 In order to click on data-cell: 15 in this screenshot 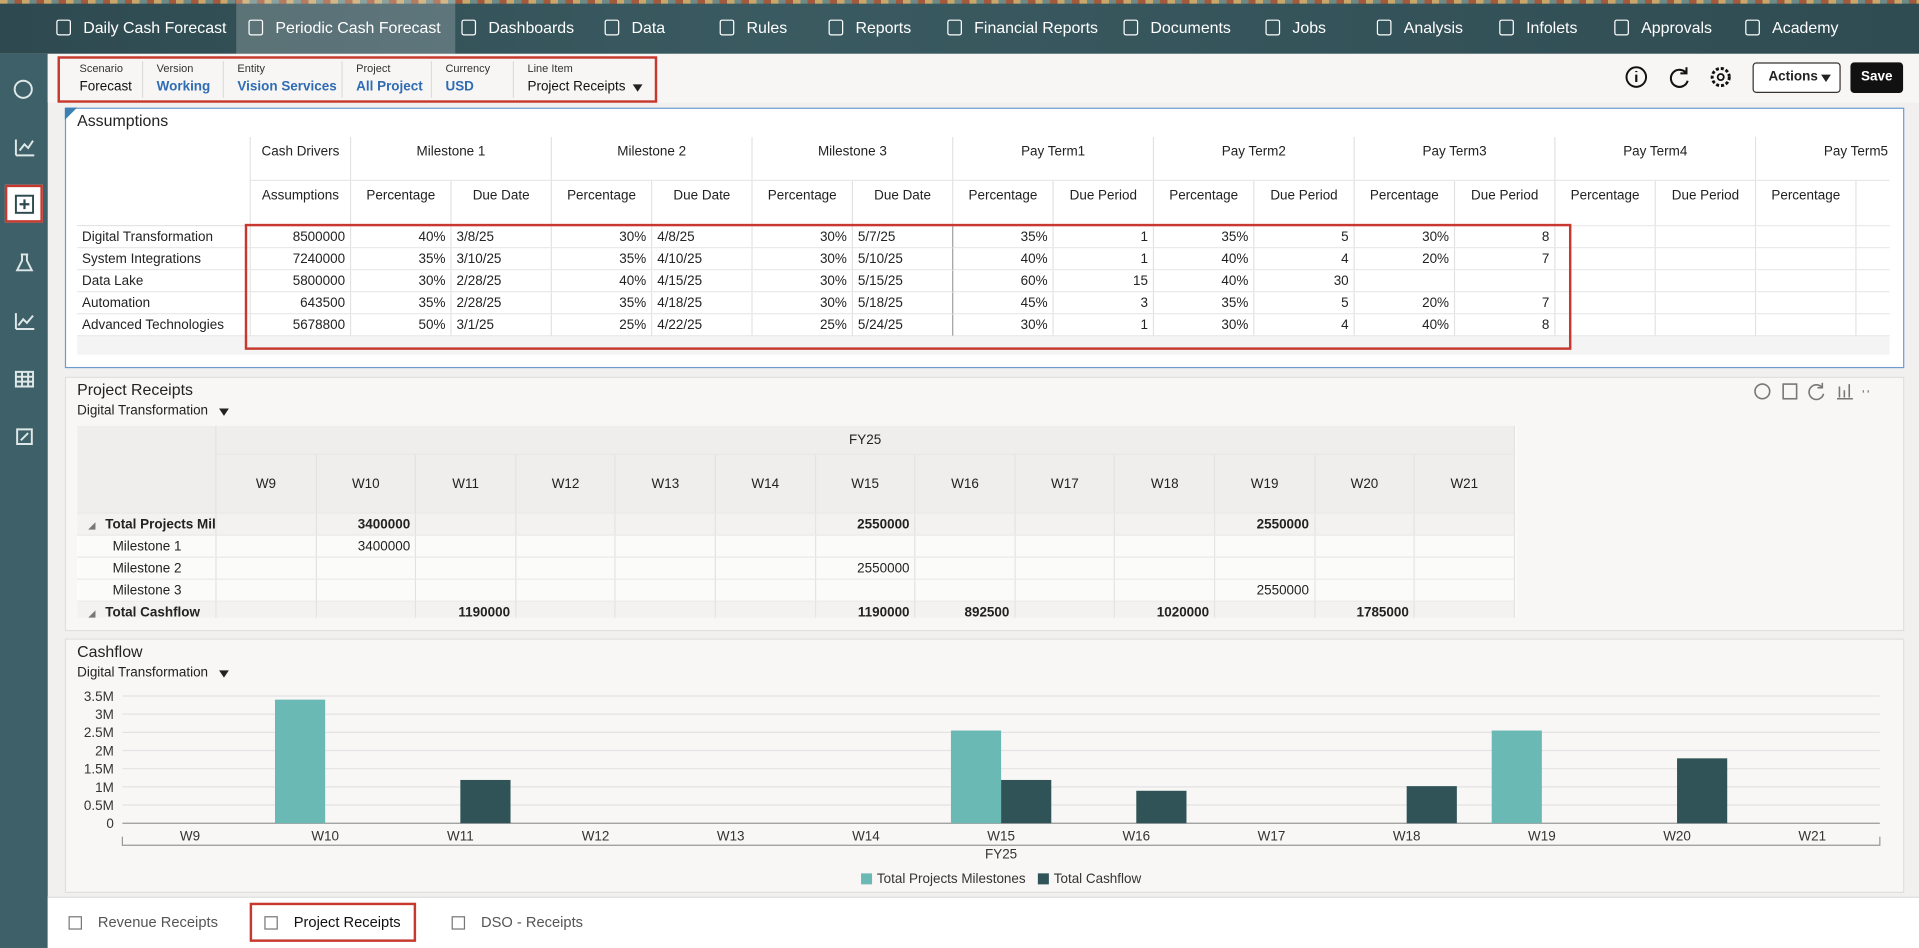, I will do `click(1104, 281)`.